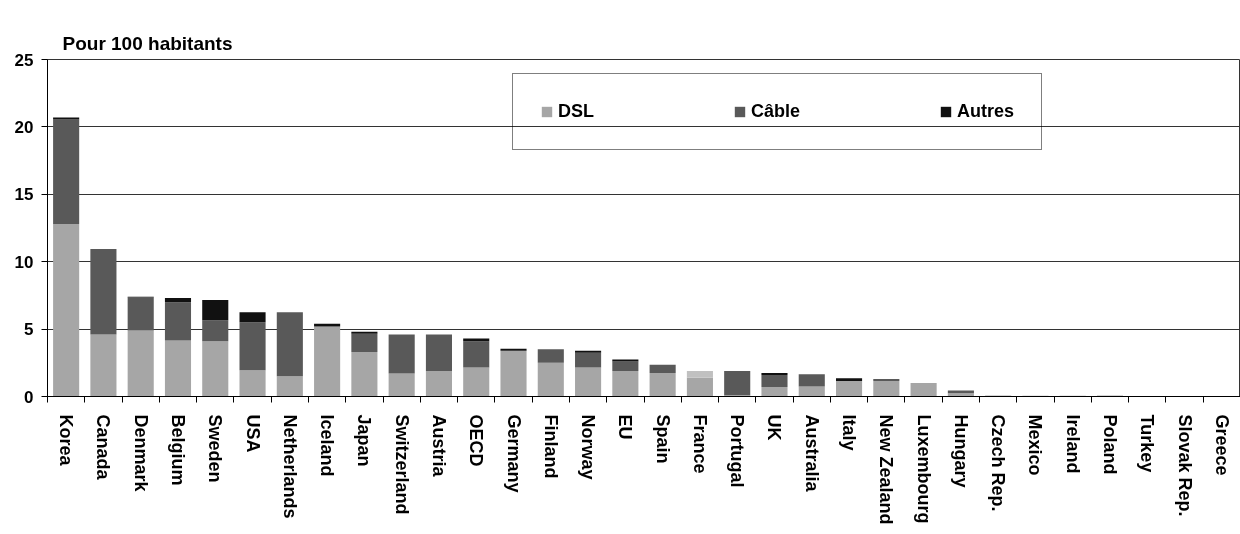 The image size is (1240, 534). What do you see at coordinates (401, 464) in the screenshot?
I see `x-tick-label: Switzerland` at bounding box center [401, 464].